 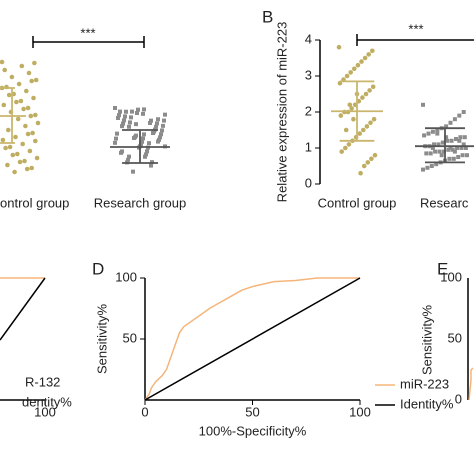 I want to click on x-tick-label: ontrol group, so click(x=34, y=202).